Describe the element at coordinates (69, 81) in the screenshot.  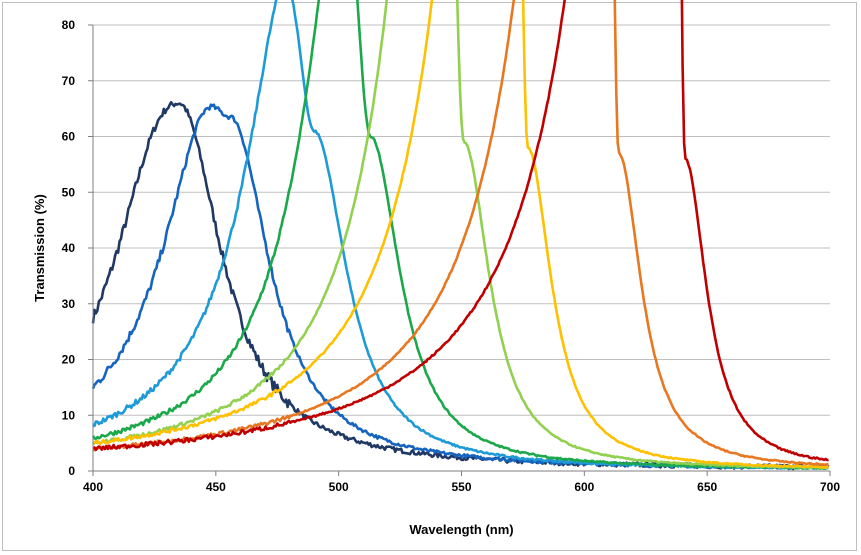
I see `y-tick-label: 70` at that location.